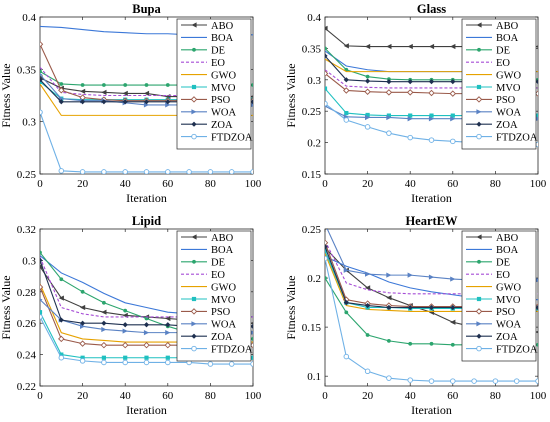  Describe the element at coordinates (431, 9) in the screenshot. I see `chart-title: Glass` at that location.